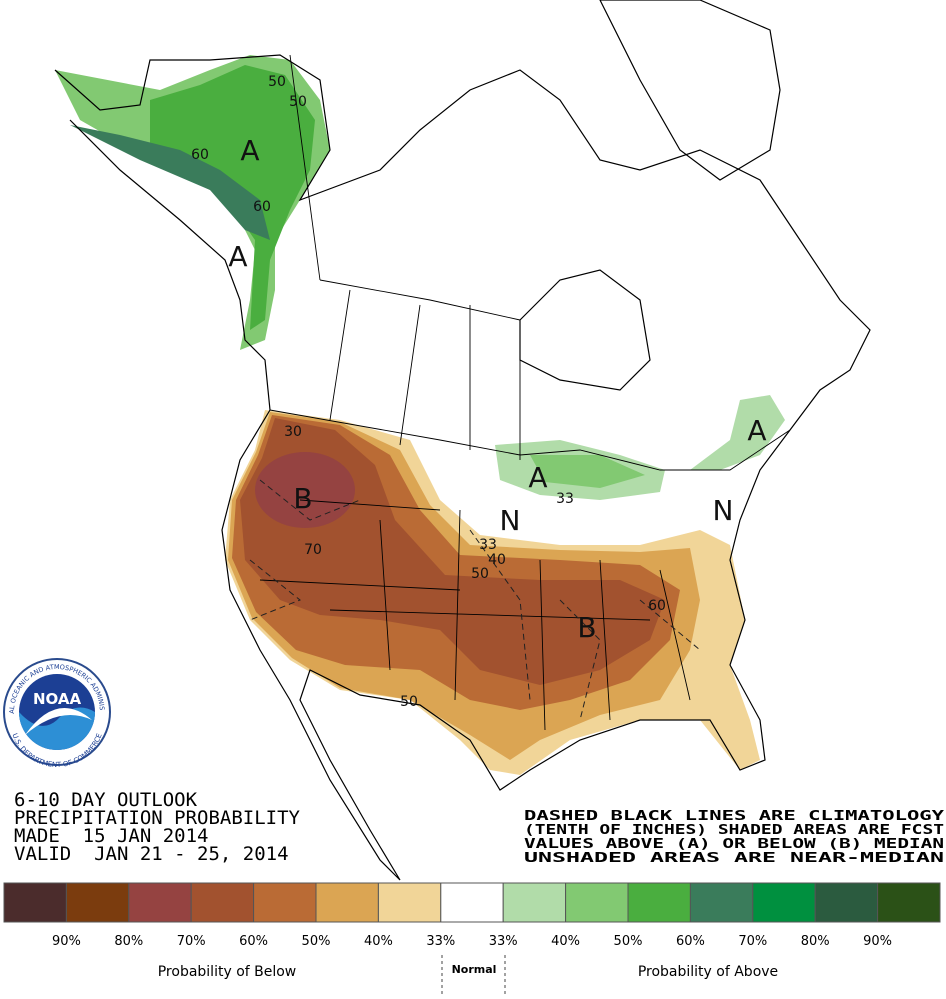 The height and width of the screenshot is (999, 946). What do you see at coordinates (57, 699) in the screenshot?
I see `logo-text: NOAA` at bounding box center [57, 699].